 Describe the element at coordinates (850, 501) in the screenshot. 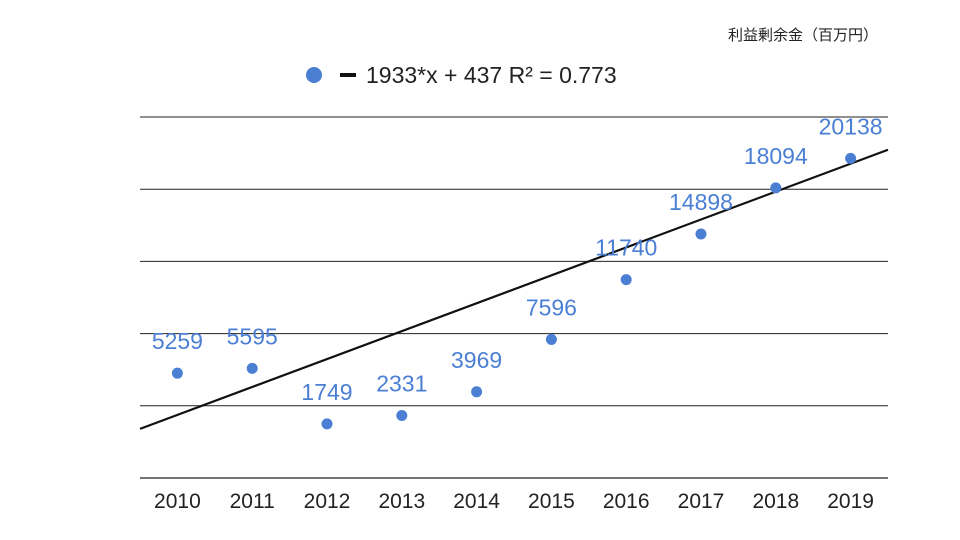

I see `x-tick-label: 2019` at that location.